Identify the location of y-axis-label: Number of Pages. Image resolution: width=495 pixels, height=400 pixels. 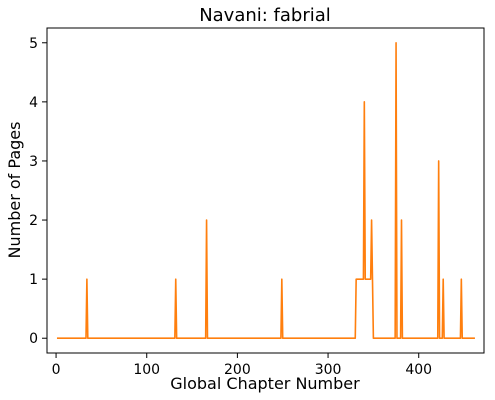
(14, 190).